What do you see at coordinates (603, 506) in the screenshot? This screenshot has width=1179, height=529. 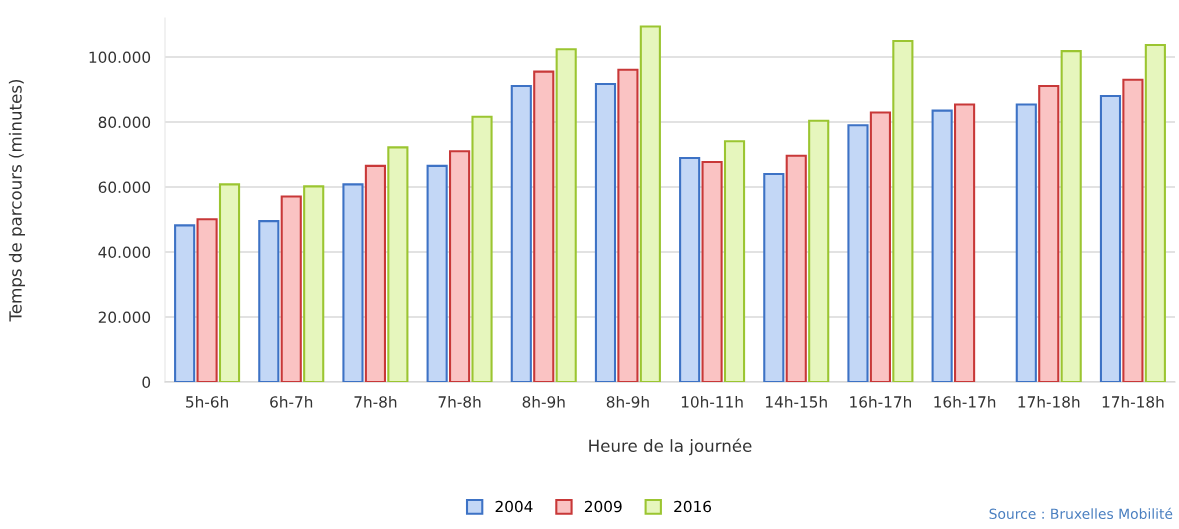 I see `legend-label: 2009` at bounding box center [603, 506].